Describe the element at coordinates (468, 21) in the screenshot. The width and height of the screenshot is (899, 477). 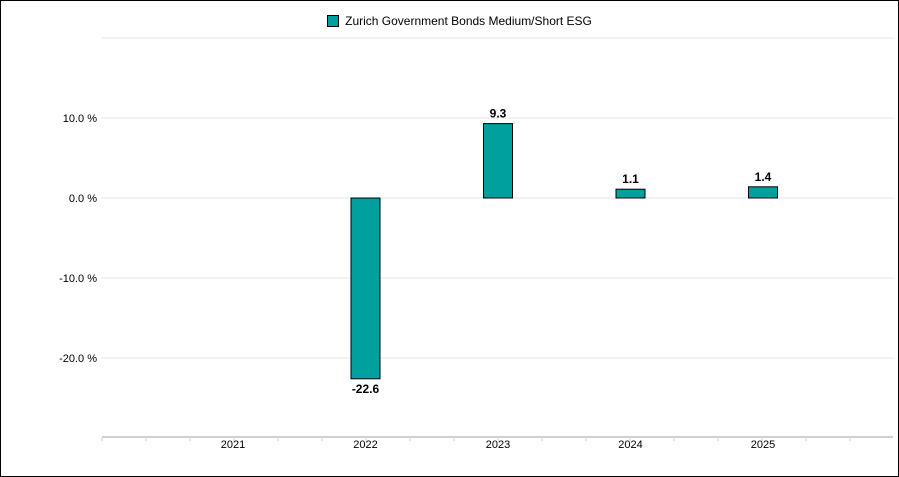
I see `legend-label: Zurich Government Bonds Medium/Short ESG` at that location.